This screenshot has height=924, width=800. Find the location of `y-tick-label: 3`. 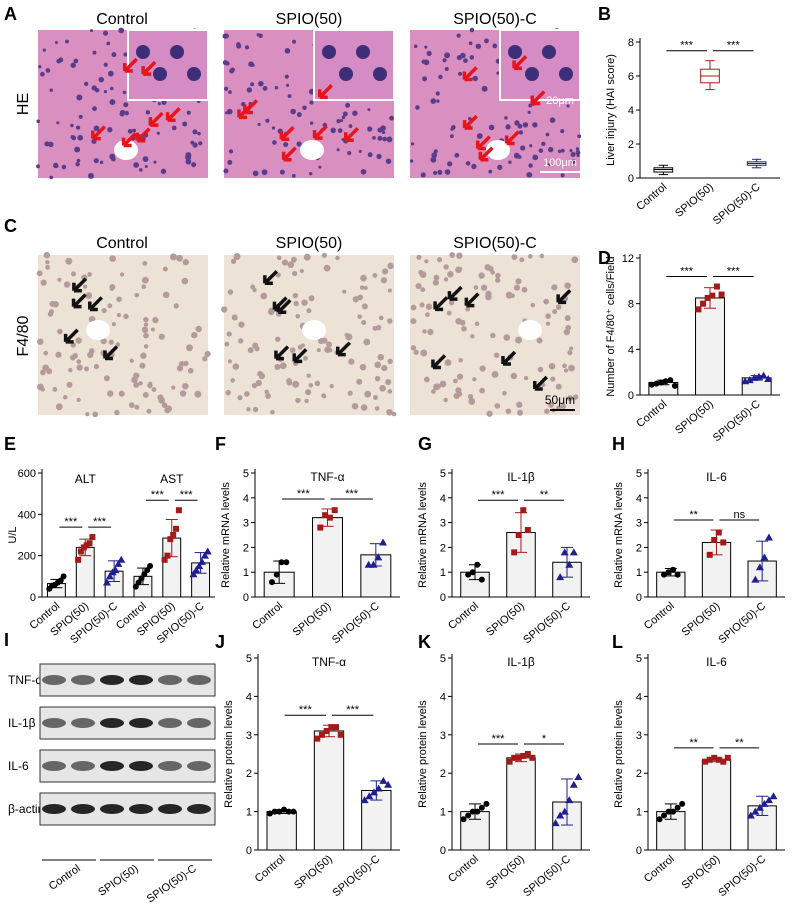

y-tick-label: 3 is located at coordinates (249, 736).